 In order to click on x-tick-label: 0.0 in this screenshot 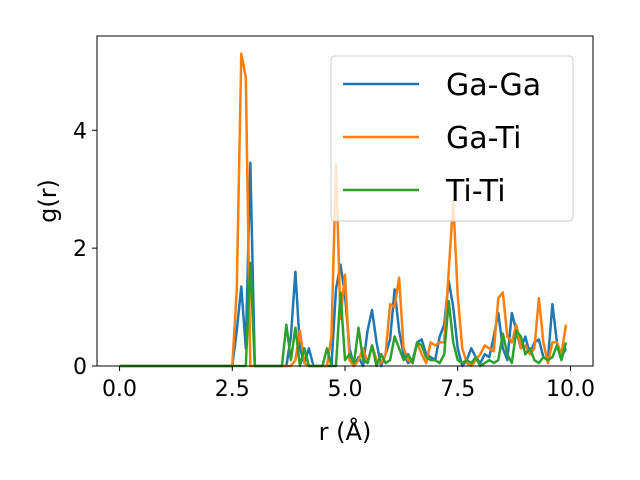, I will do `click(119, 389)`.